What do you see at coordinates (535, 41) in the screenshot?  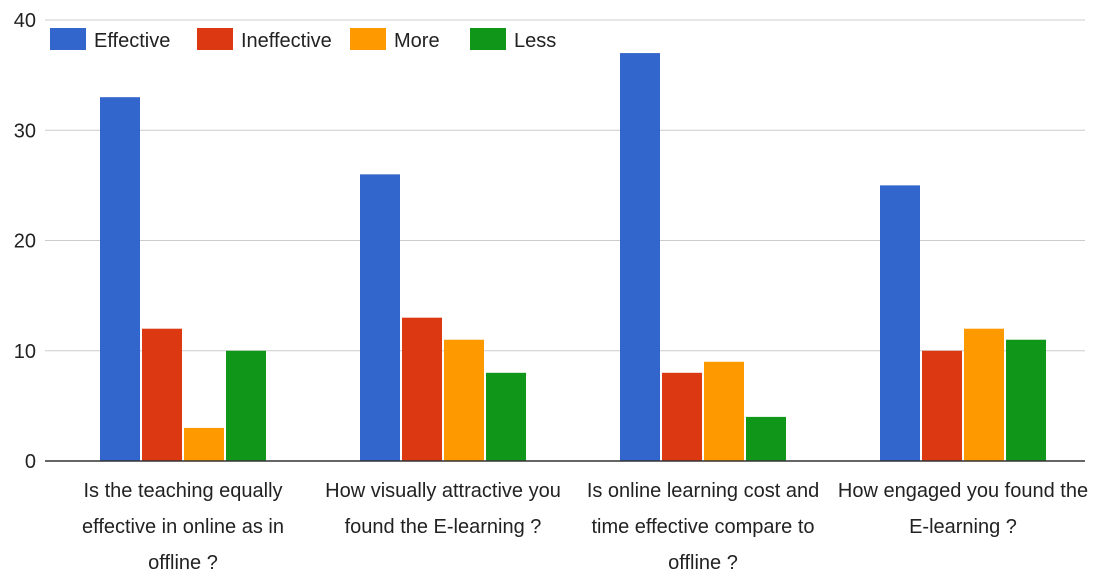 I see `legend-label-less: Less` at bounding box center [535, 41].